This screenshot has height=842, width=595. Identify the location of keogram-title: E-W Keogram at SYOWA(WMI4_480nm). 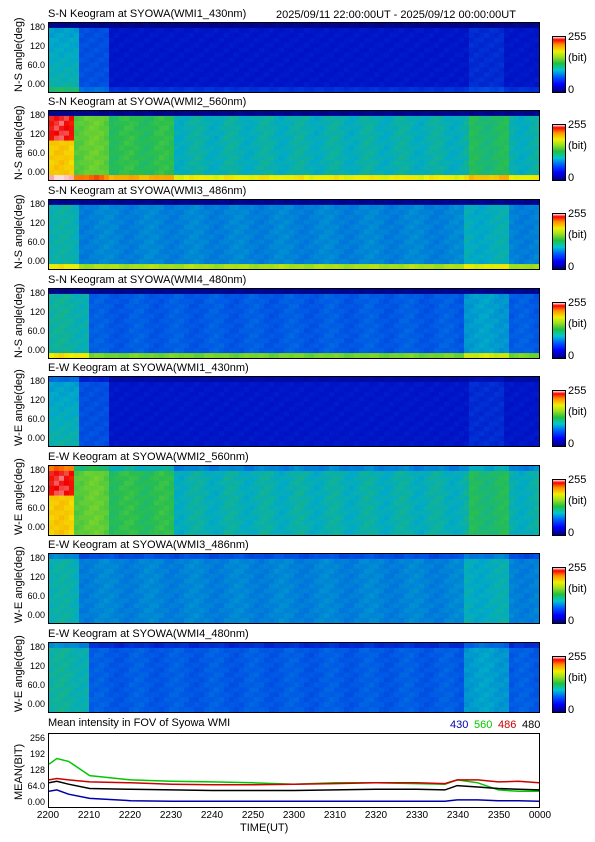
(148, 634).